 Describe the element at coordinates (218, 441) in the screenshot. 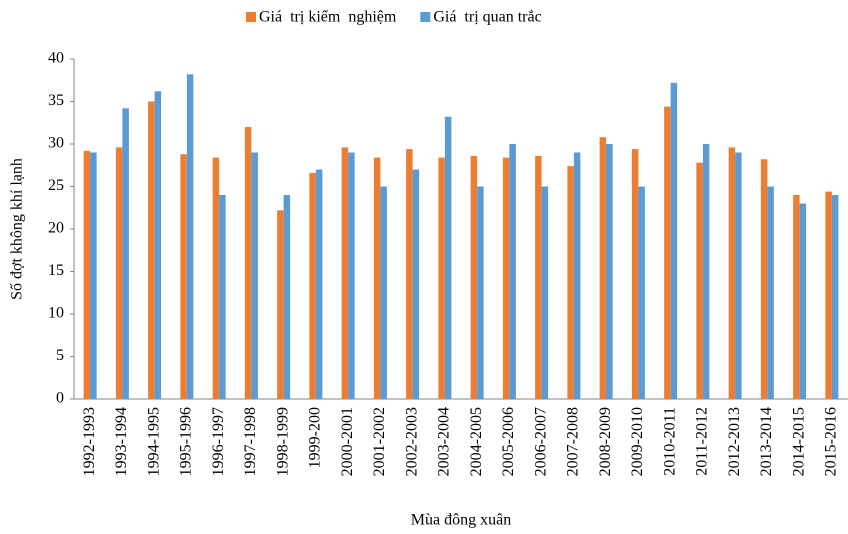

I see `x-tick-label: 1996-1997` at that location.